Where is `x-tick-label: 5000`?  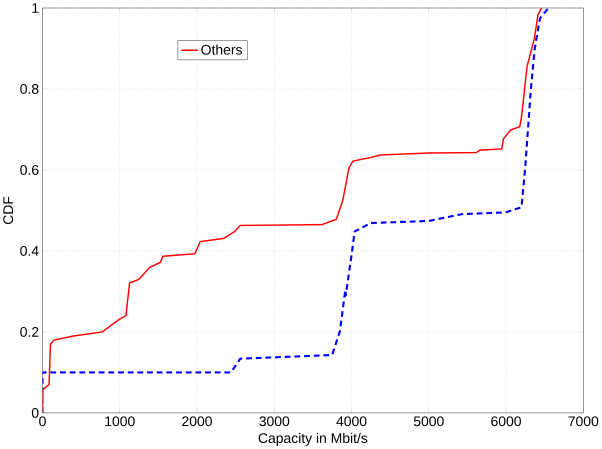
x-tick-label: 5000 is located at coordinates (429, 421).